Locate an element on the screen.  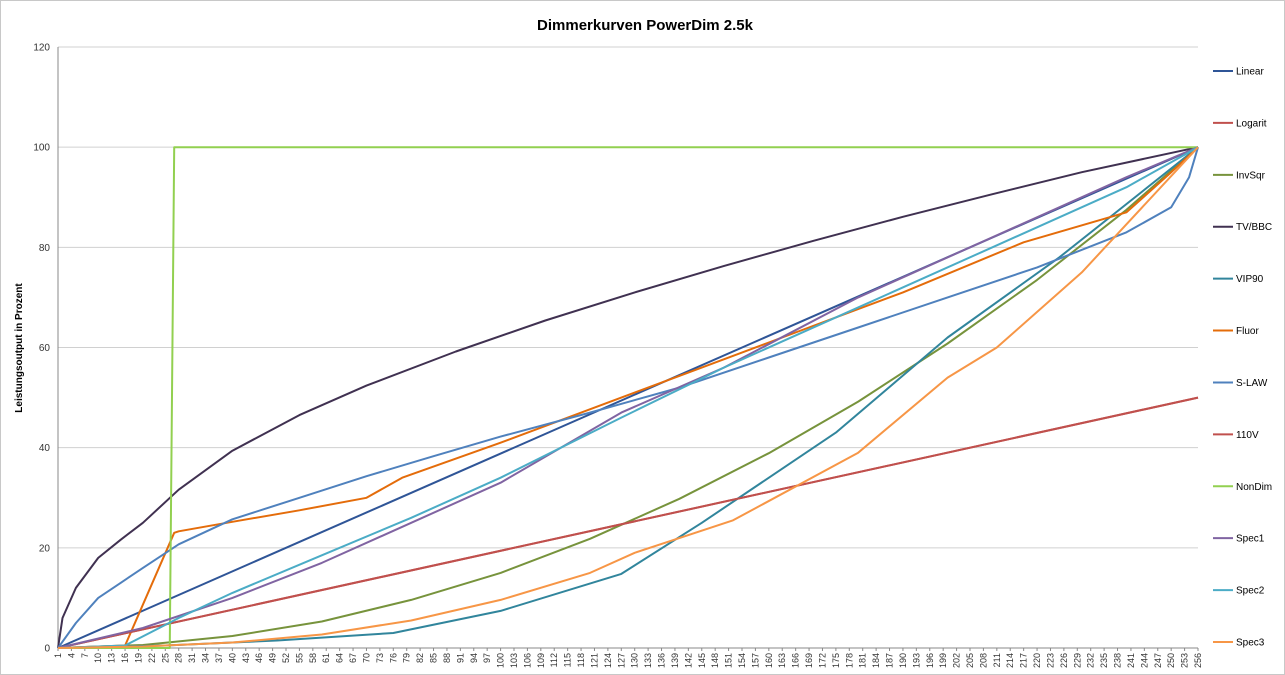
x-tick-label: 61 is located at coordinates (326, 658).